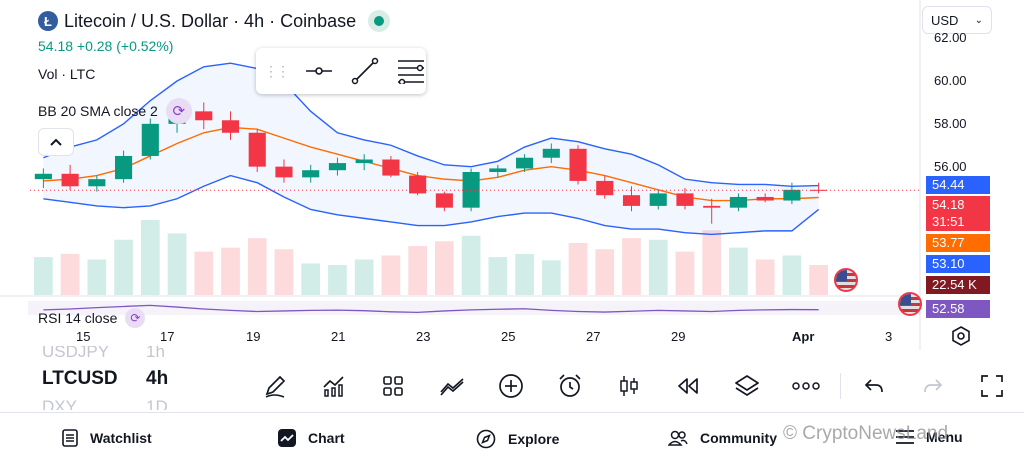  I want to click on fib-lines-icon, so click(411, 72).